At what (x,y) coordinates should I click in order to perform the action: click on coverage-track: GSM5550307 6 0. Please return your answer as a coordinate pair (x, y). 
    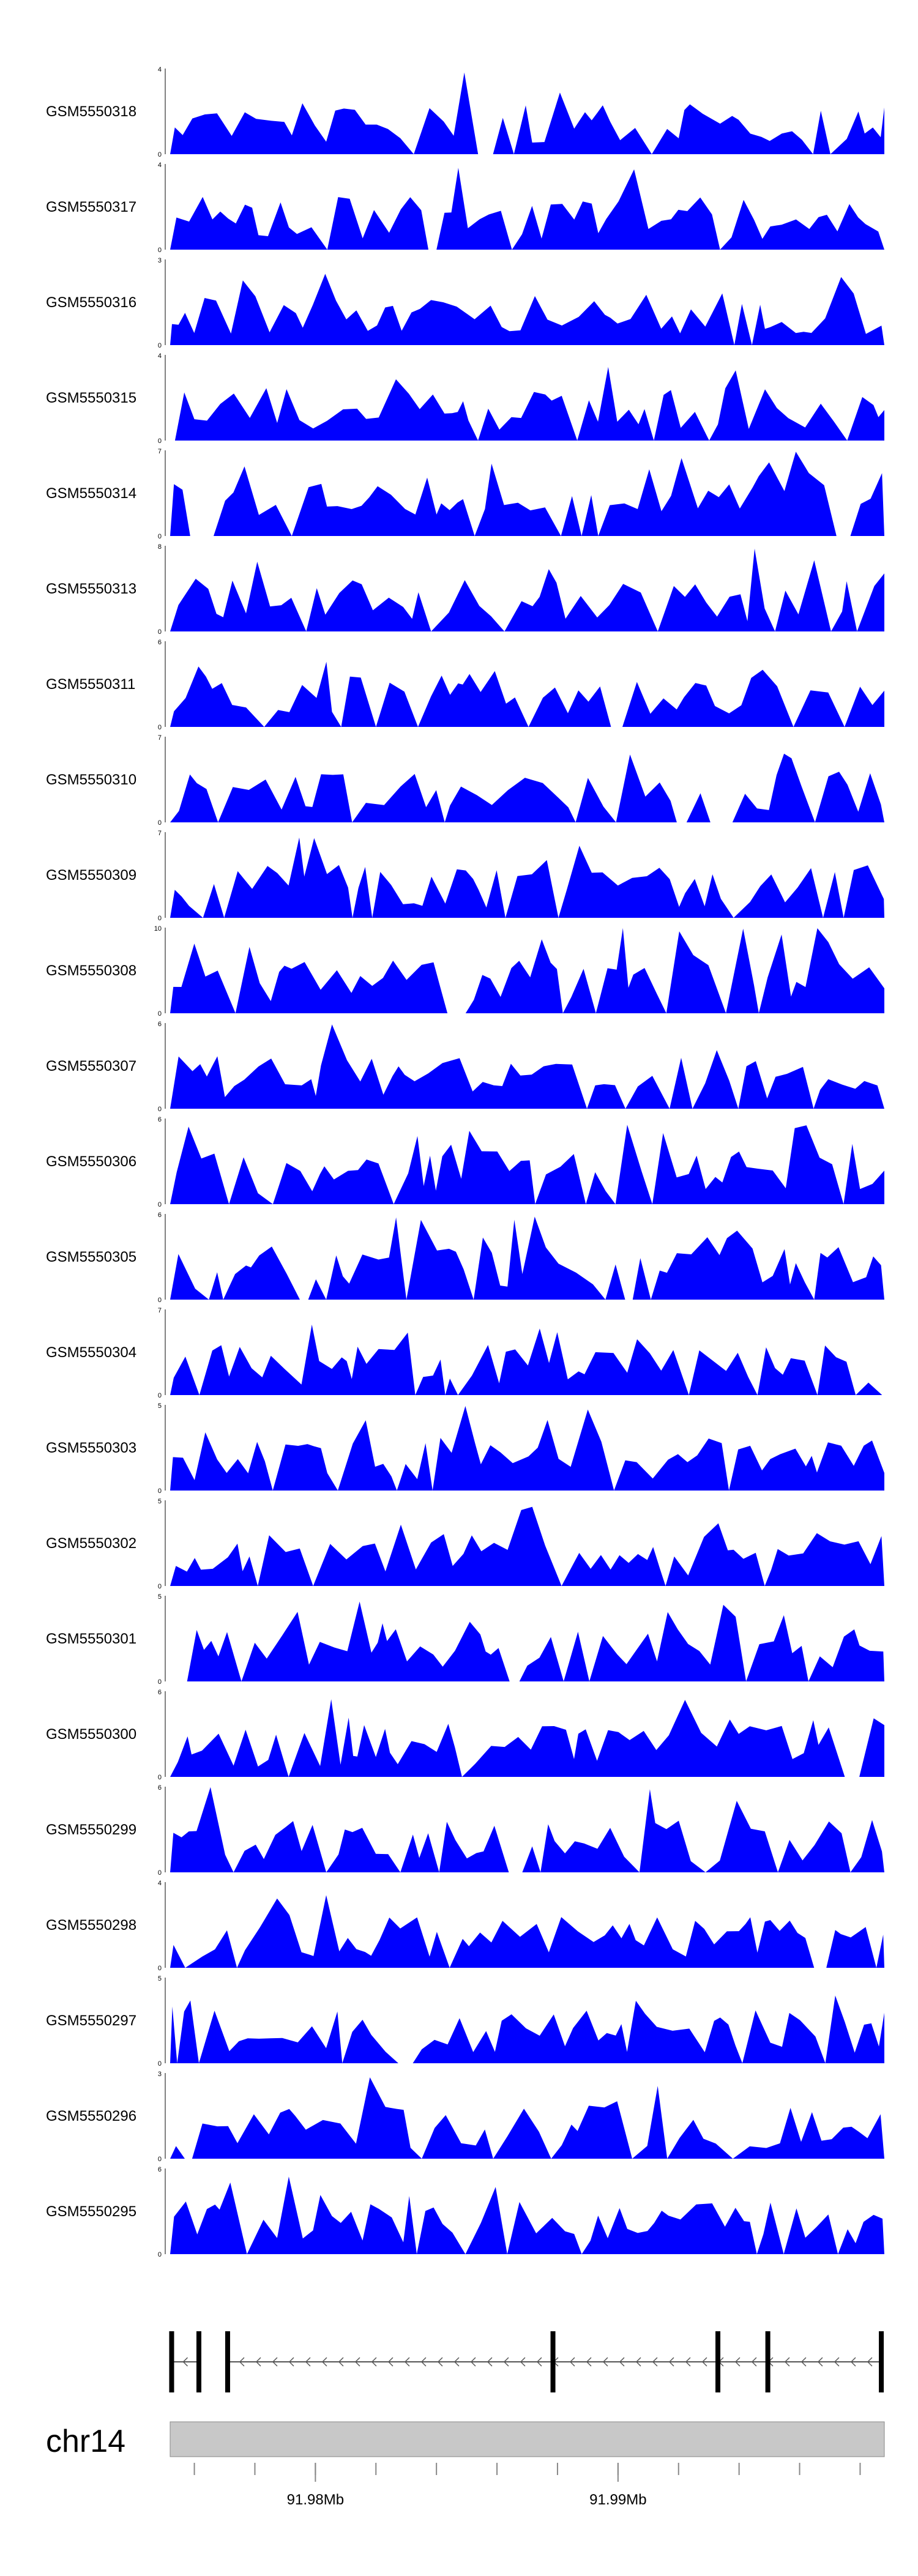
    Looking at the image, I should click on (465, 1067).